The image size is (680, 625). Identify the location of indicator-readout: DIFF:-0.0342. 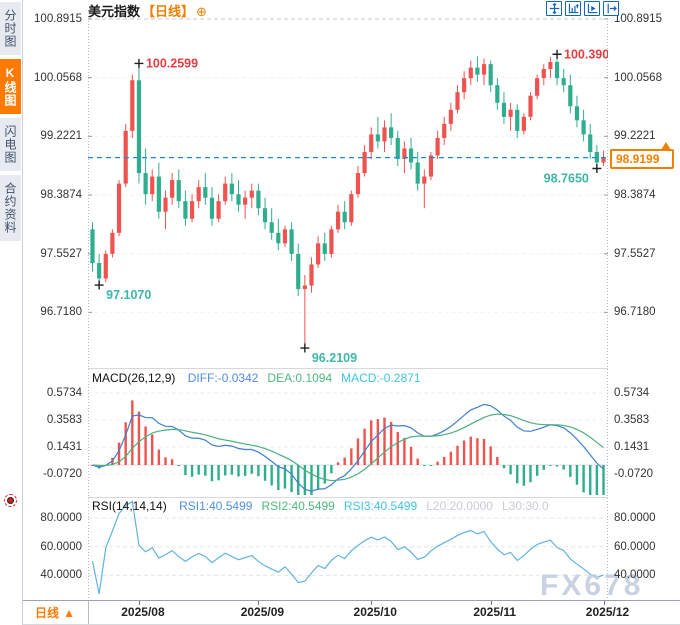
(223, 378).